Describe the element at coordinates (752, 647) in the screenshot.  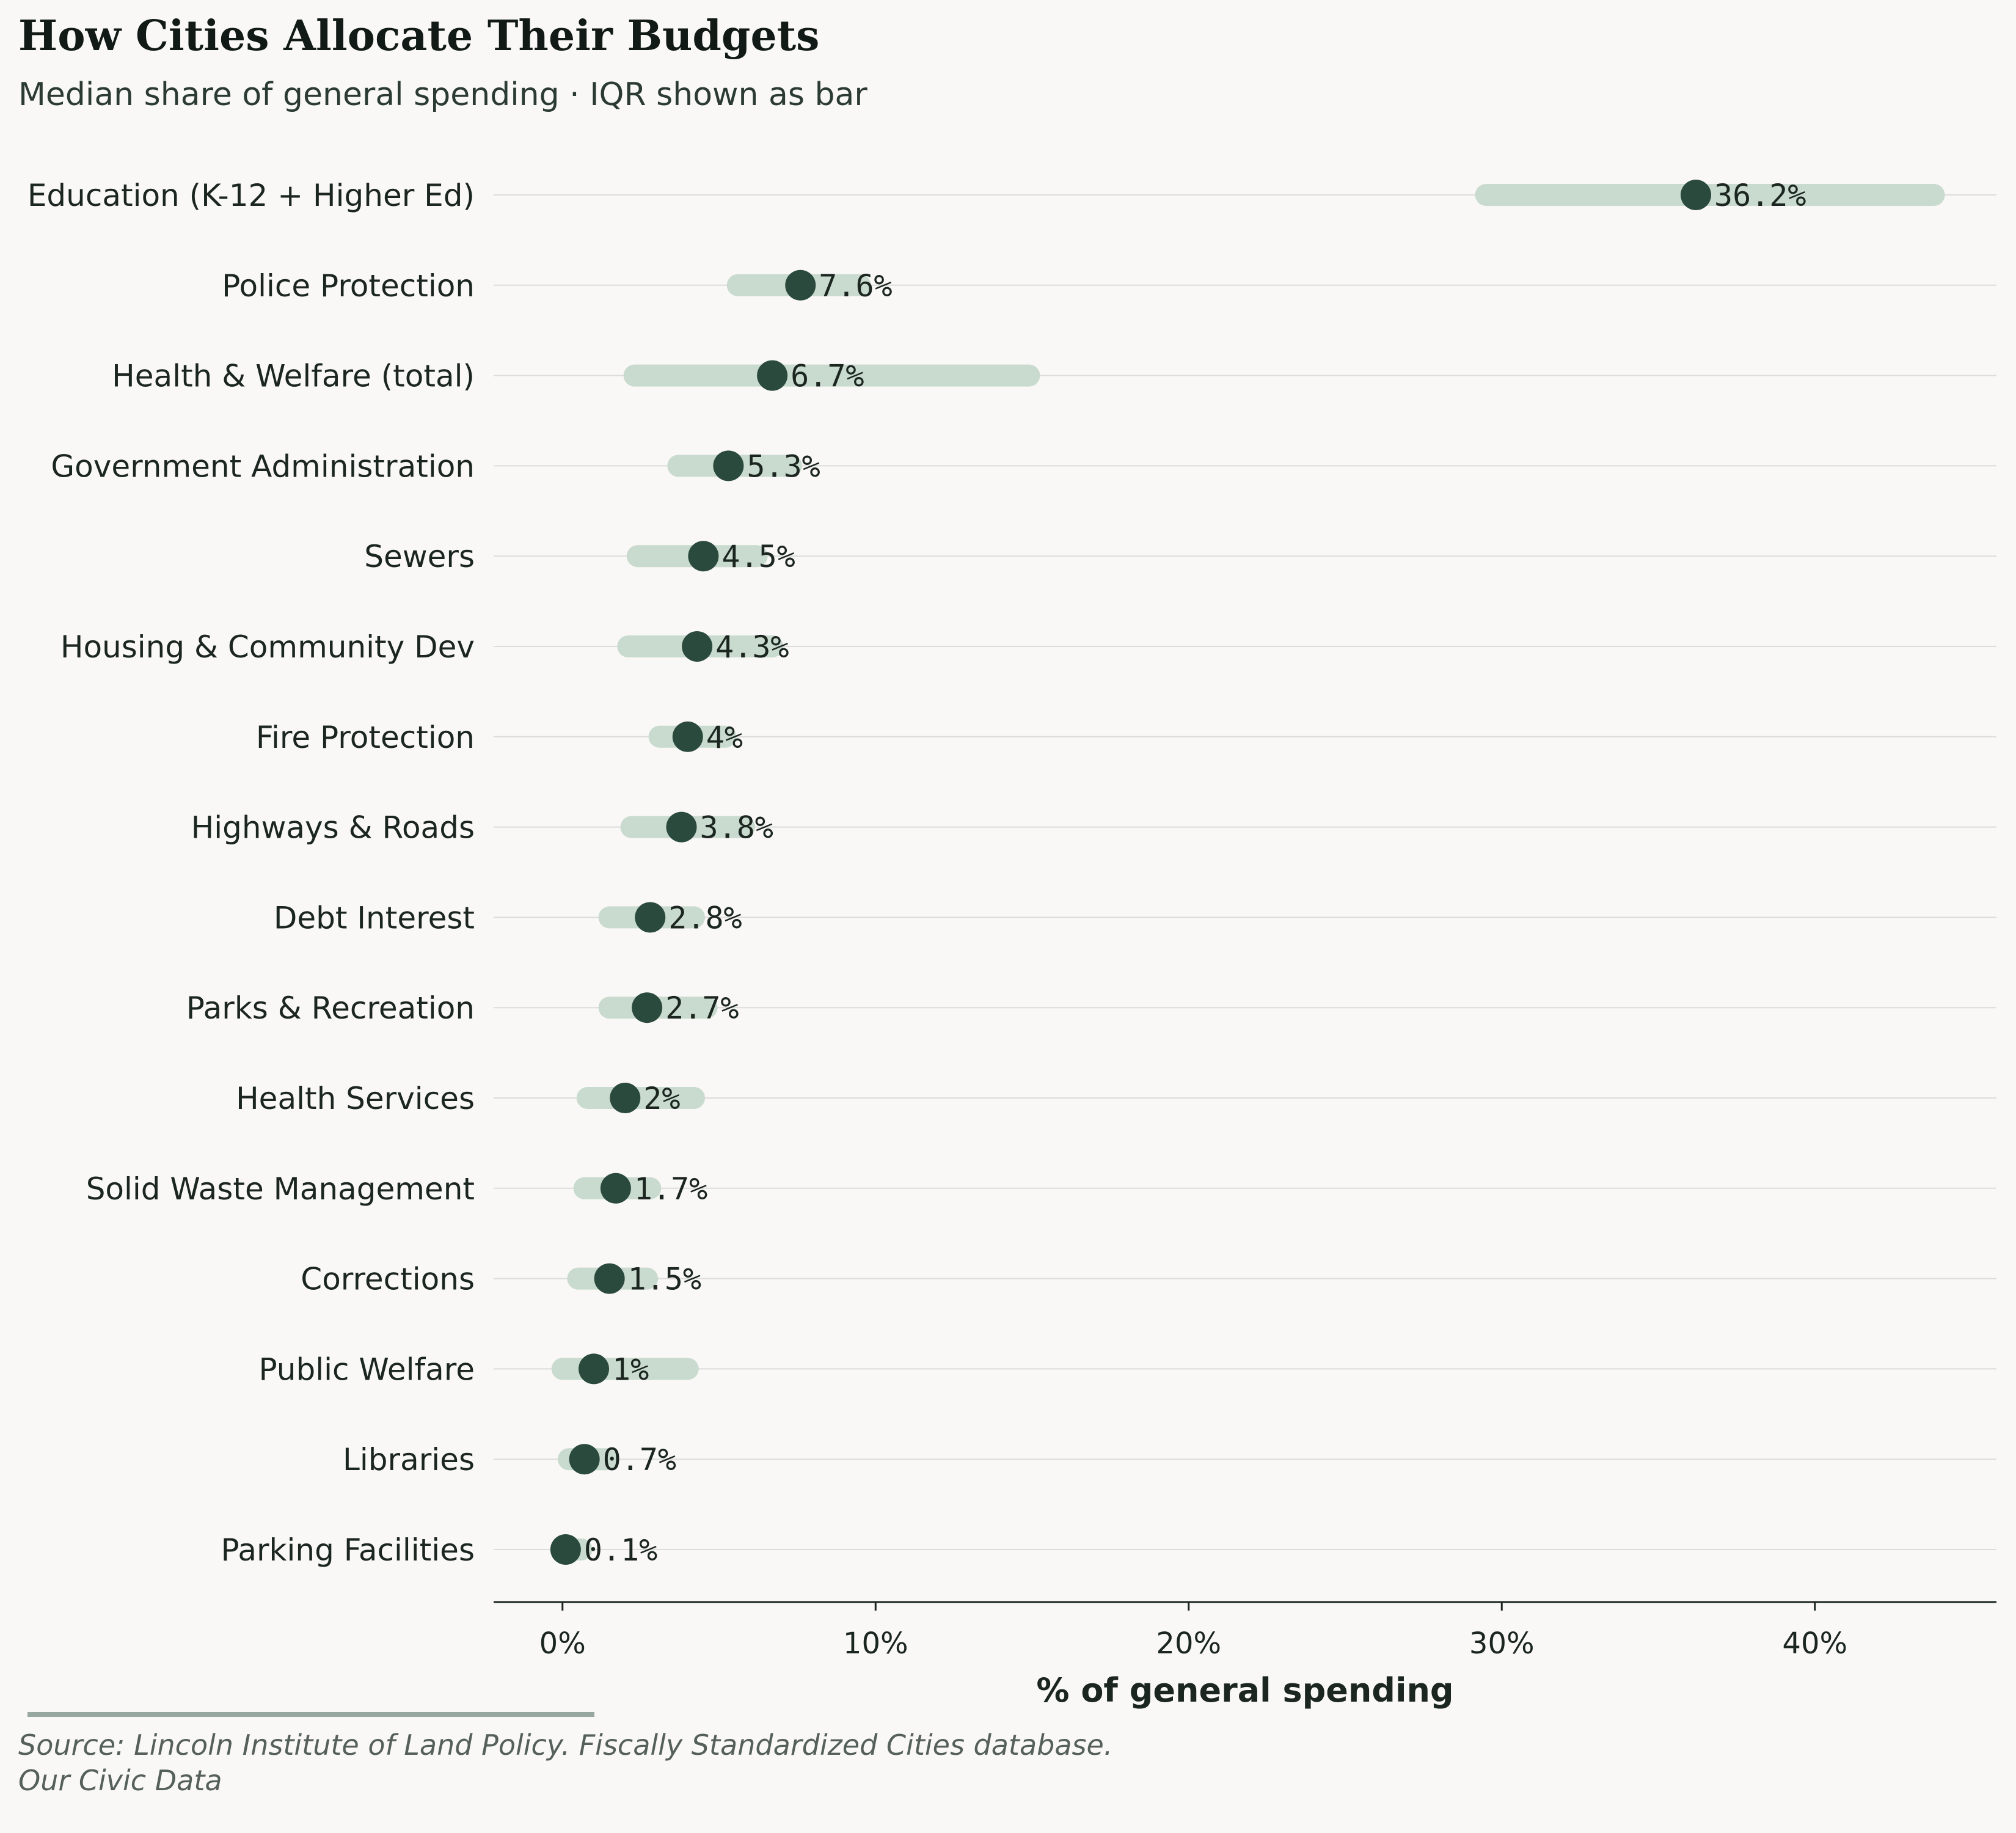
I see `value-label: 4.3%` at that location.